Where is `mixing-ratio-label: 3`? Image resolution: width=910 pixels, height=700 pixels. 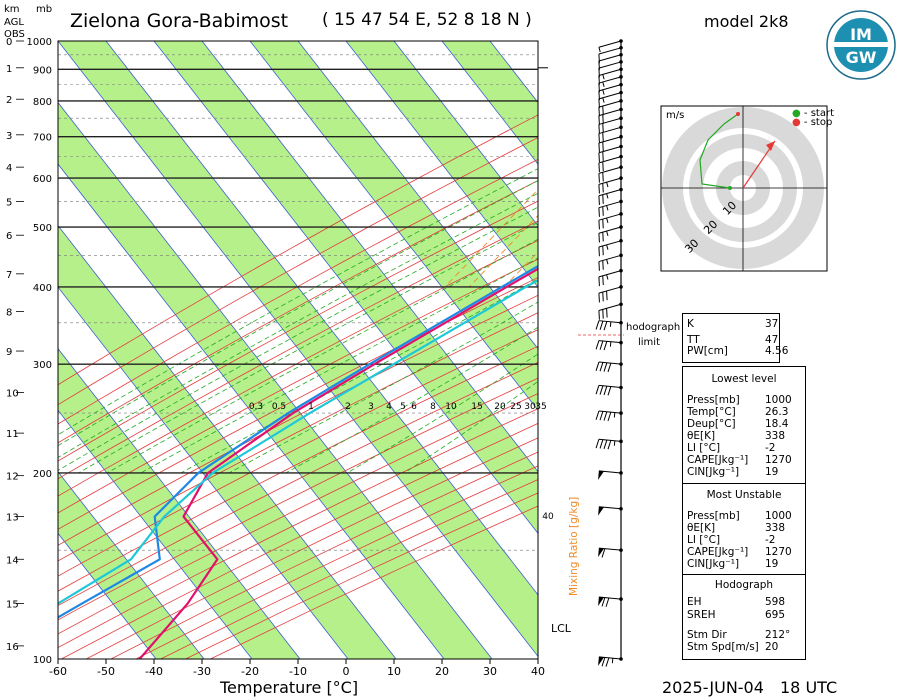
mixing-ratio-label: 3 is located at coordinates (371, 407).